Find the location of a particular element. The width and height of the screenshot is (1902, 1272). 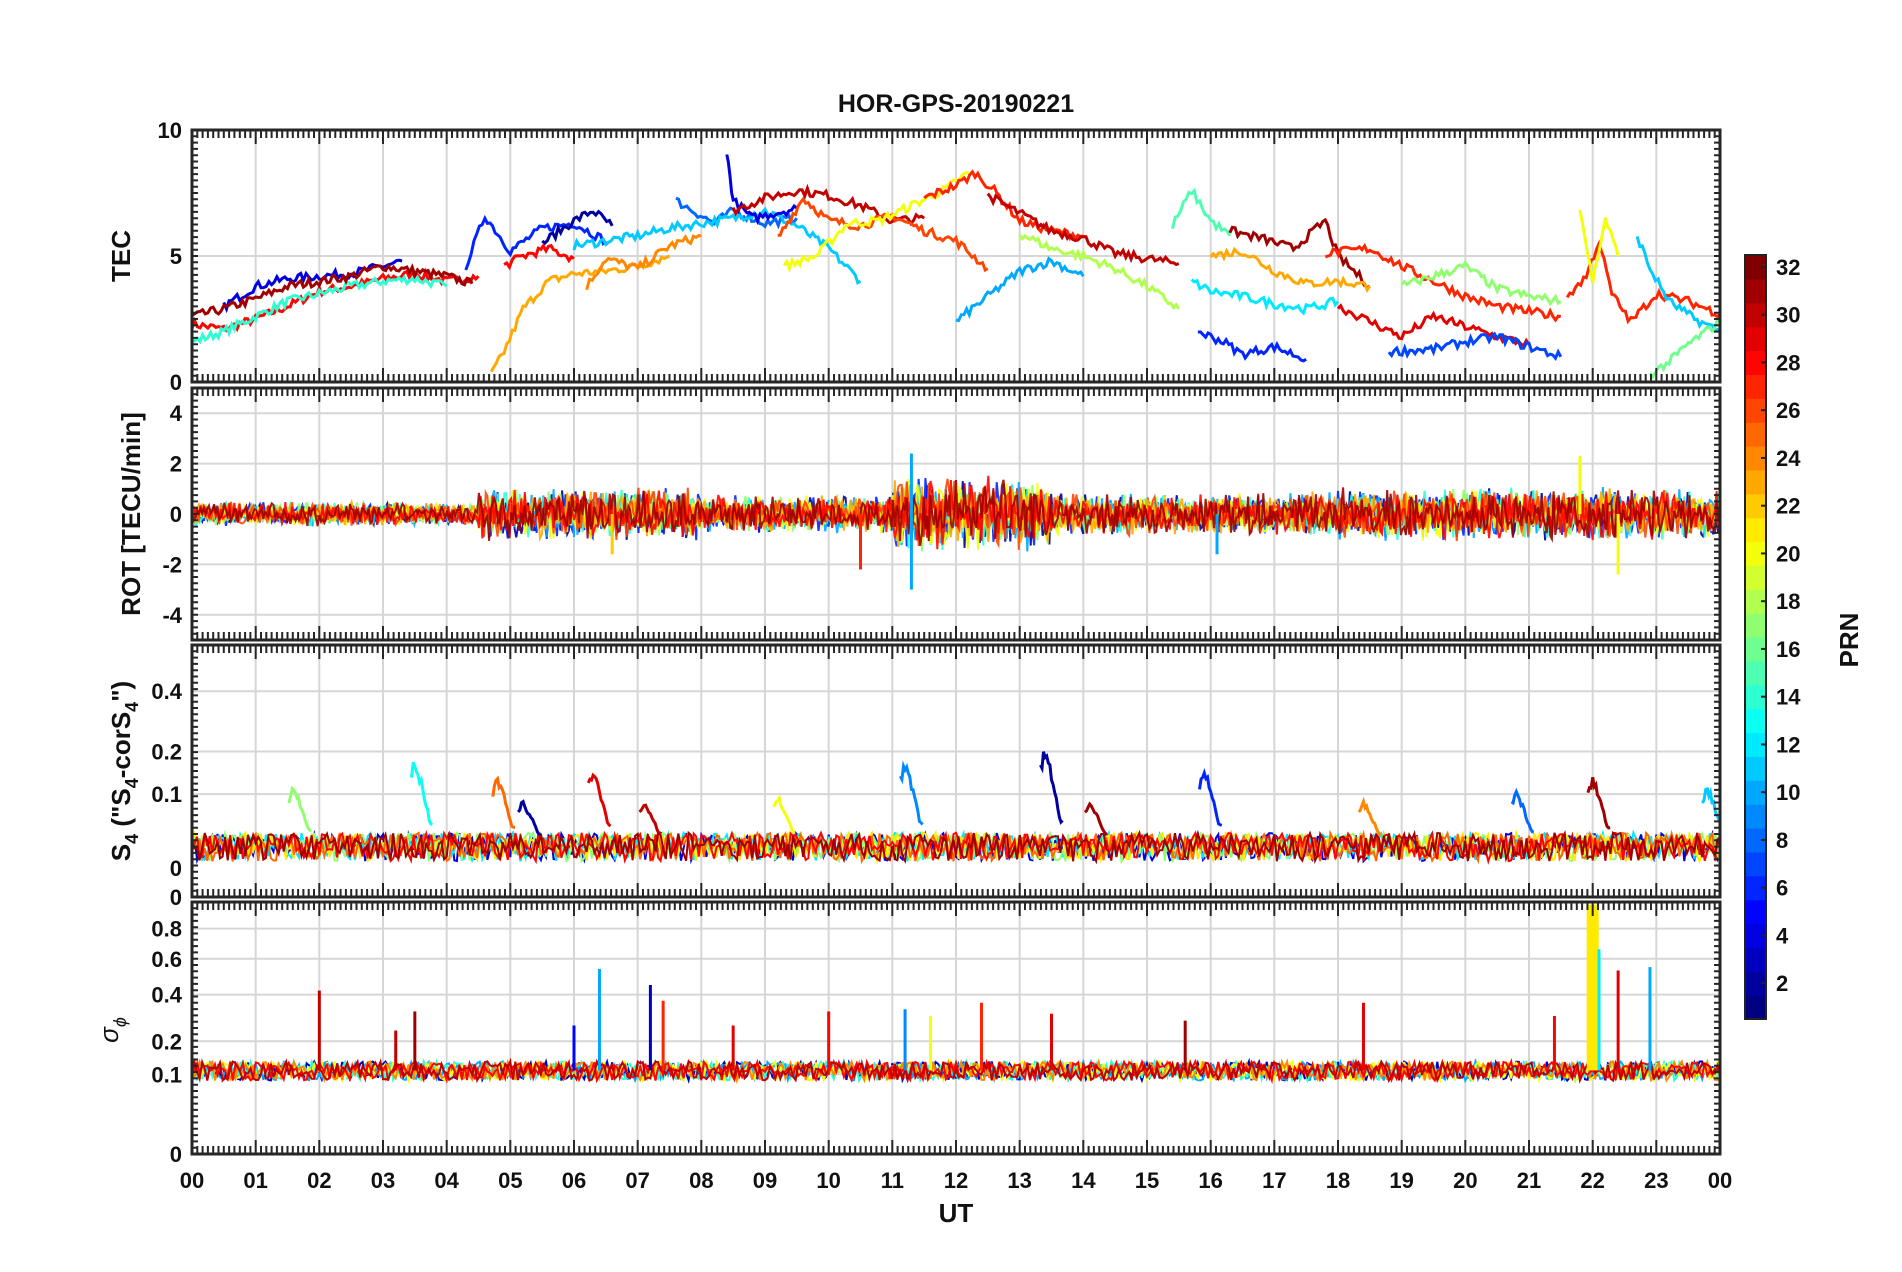

x-tick-label: 02 is located at coordinates (319, 1180).